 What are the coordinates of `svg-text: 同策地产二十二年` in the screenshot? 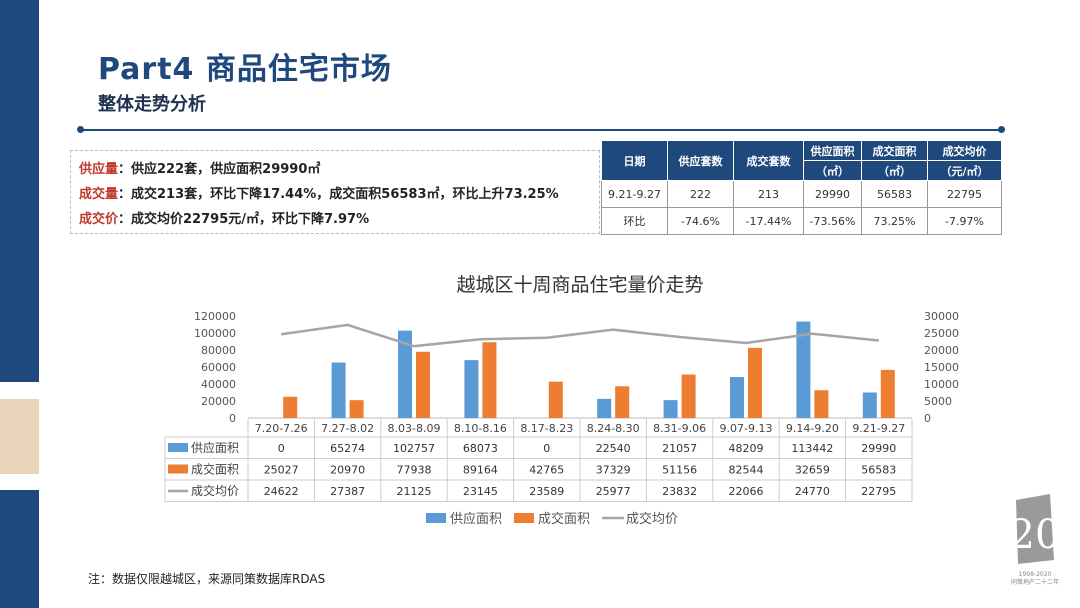 It's located at (1035, 582).